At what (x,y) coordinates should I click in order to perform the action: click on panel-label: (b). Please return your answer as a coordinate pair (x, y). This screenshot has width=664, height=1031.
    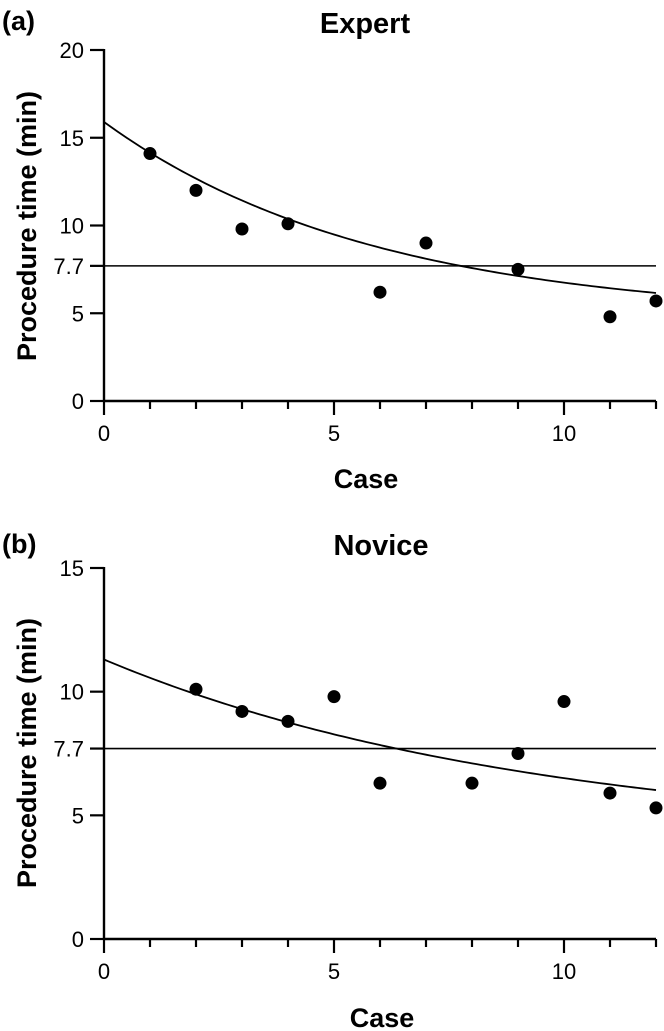
    Looking at the image, I should click on (19, 544).